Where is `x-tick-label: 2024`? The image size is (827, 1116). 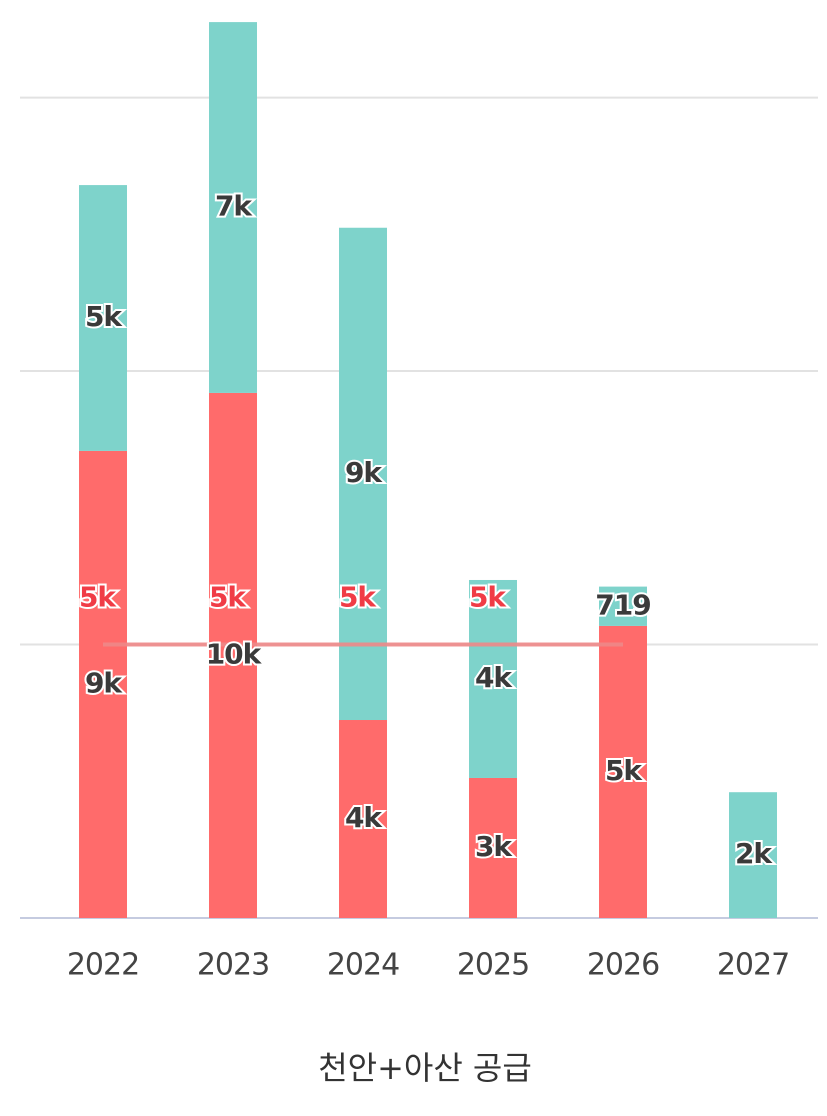
x-tick-label: 2024 is located at coordinates (363, 965).